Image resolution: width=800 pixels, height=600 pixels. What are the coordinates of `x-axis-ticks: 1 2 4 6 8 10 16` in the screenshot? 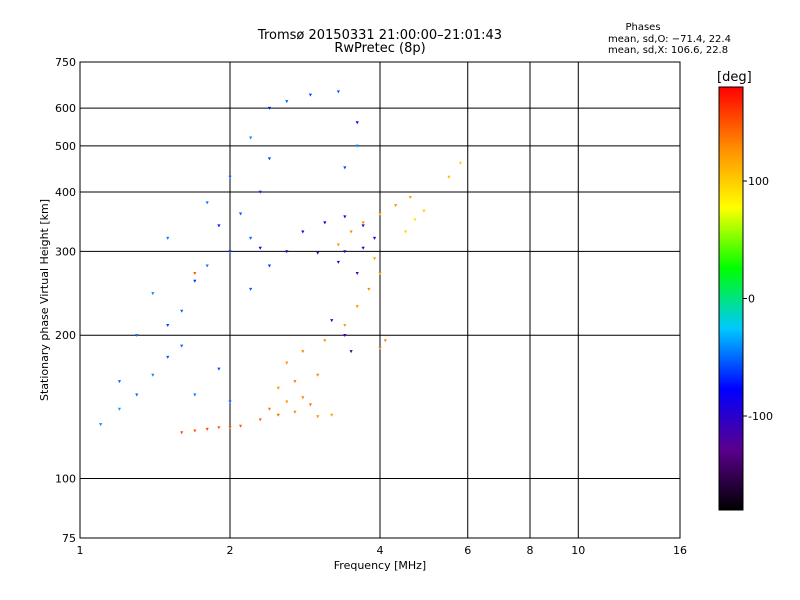 It's located at (382, 550).